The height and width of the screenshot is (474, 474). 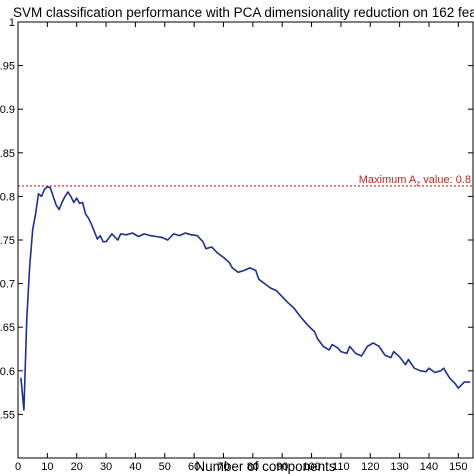 I want to click on reference-label-suffix: value: 0.8, so click(x=445, y=180).